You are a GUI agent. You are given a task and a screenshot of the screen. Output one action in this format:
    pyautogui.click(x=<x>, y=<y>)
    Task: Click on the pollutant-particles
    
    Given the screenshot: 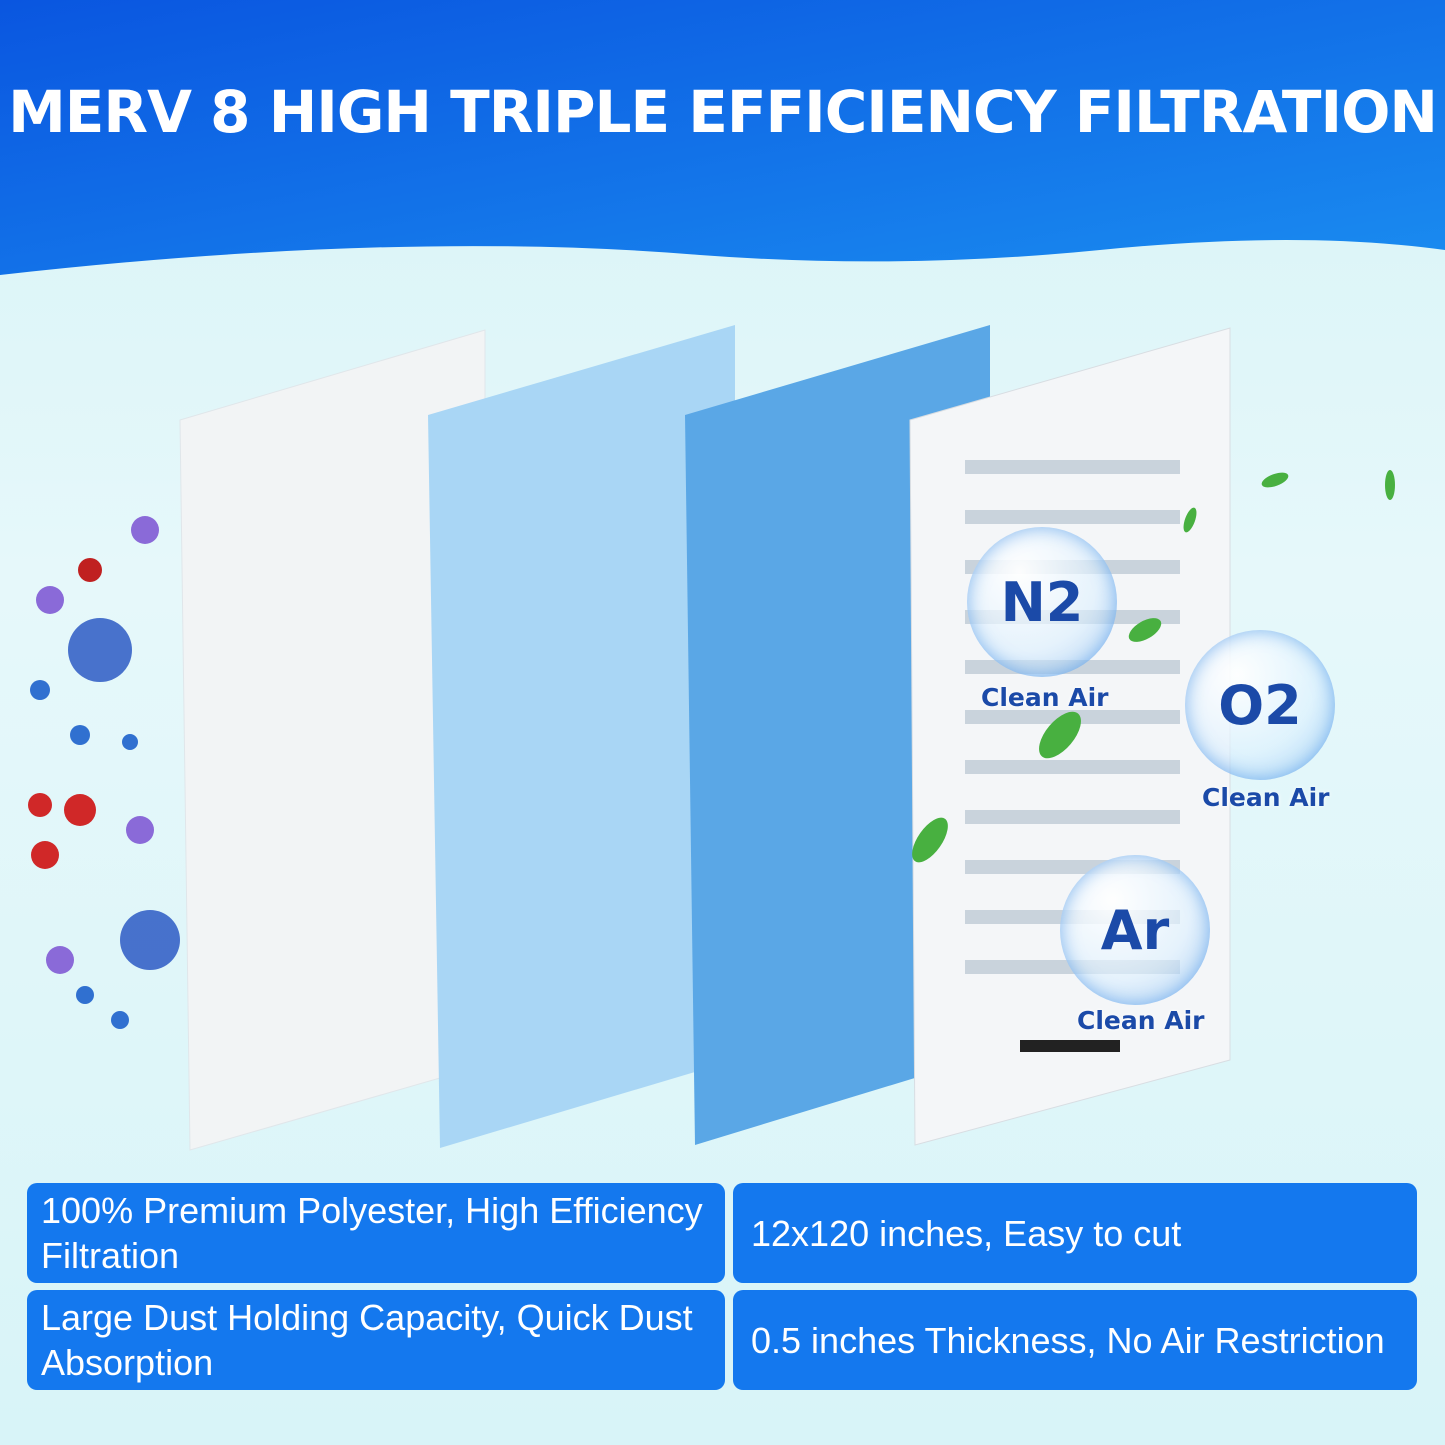 What is the action you would take?
    pyautogui.click(x=104, y=772)
    